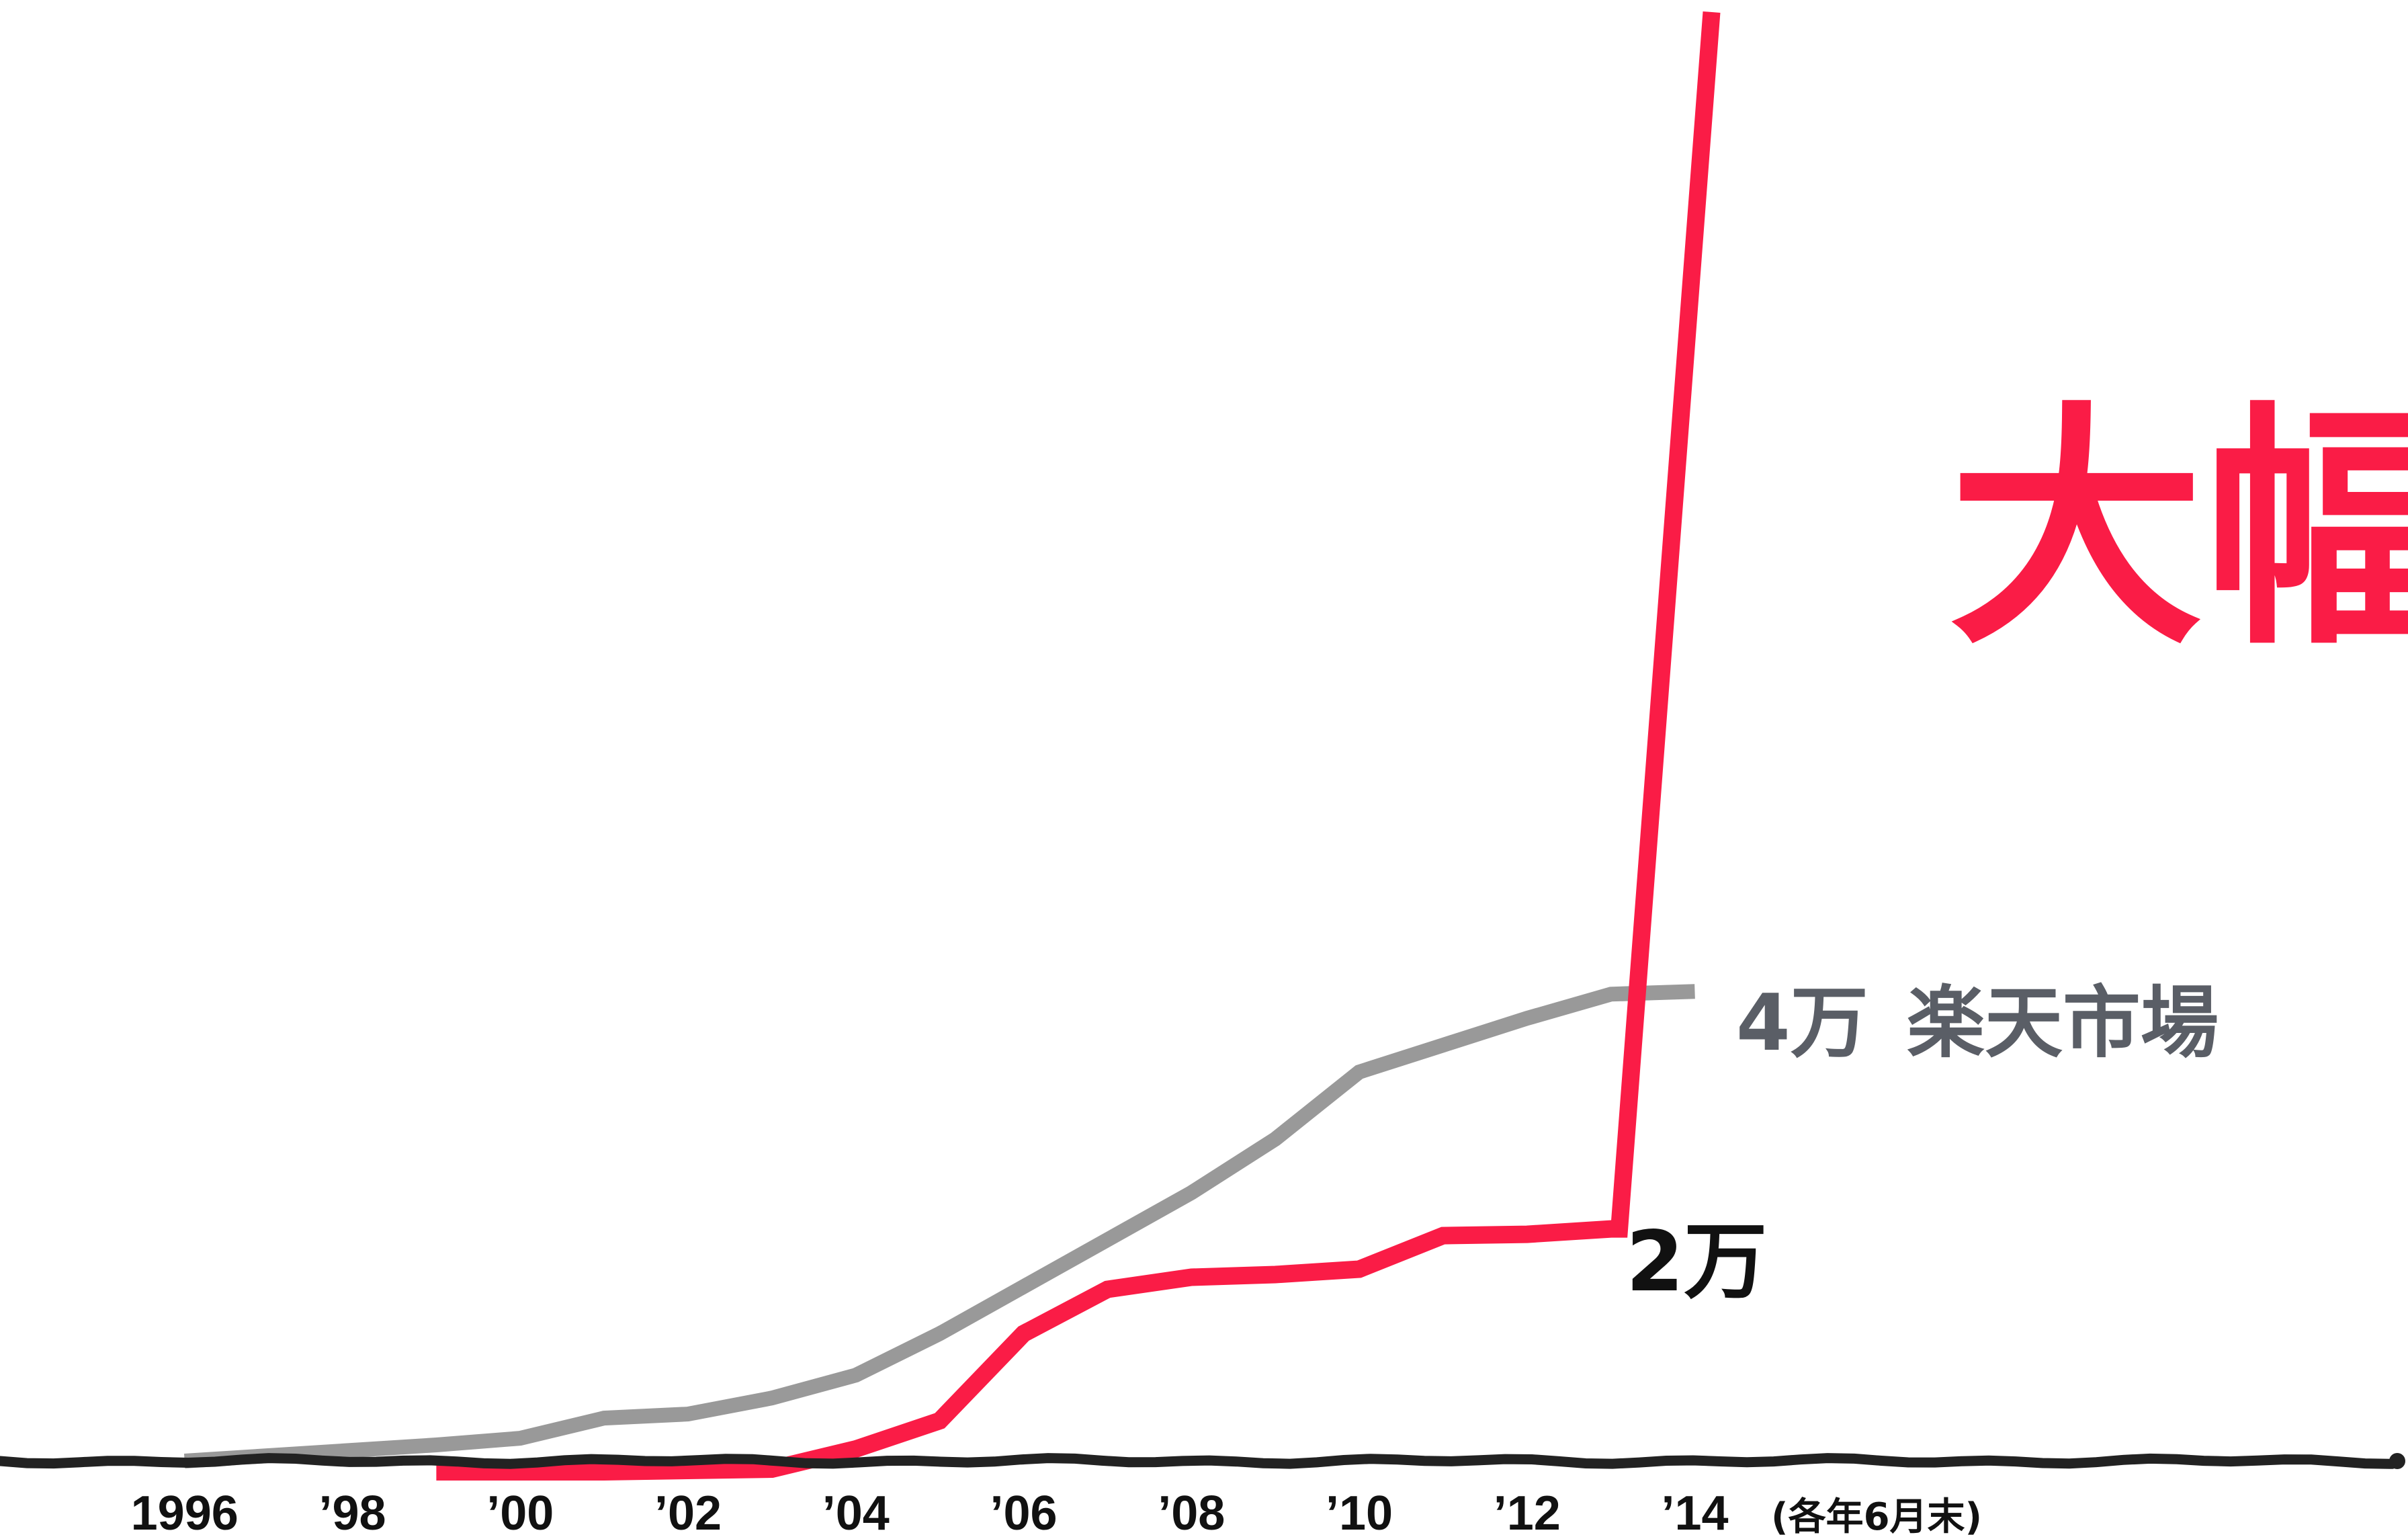 This screenshot has width=2408, height=1539. Describe the element at coordinates (688, 1513) in the screenshot. I see `x-tick-label: ’02` at that location.